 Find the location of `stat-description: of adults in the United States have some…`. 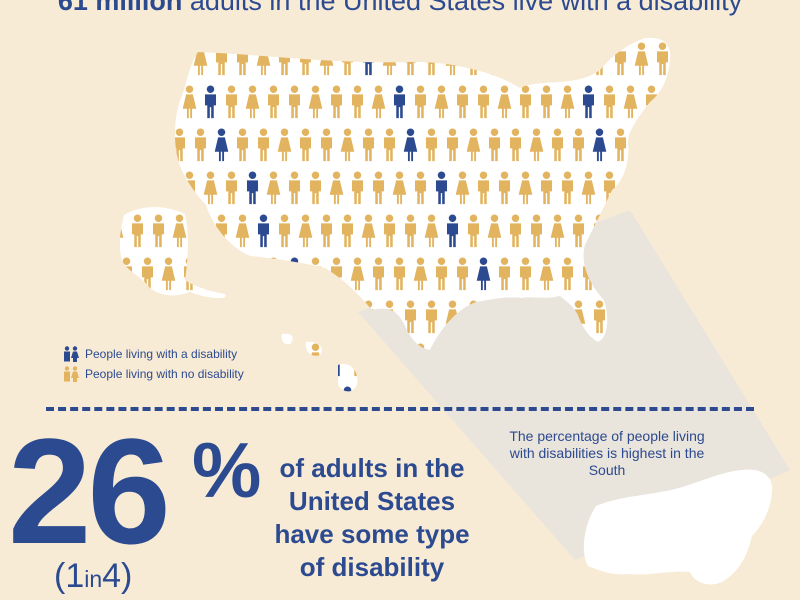

stat-description: of adults in the United States have some… is located at coordinates (372, 517).